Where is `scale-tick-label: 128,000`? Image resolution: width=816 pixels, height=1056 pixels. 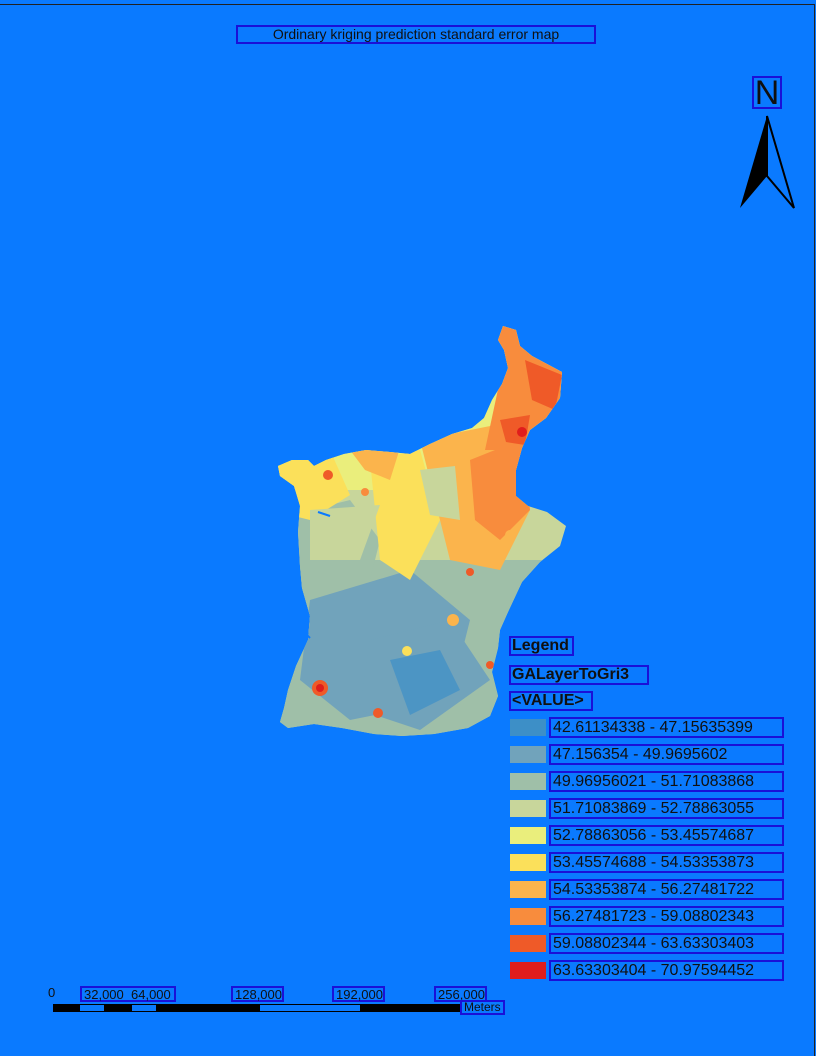 scale-tick-label: 128,000 is located at coordinates (257, 994).